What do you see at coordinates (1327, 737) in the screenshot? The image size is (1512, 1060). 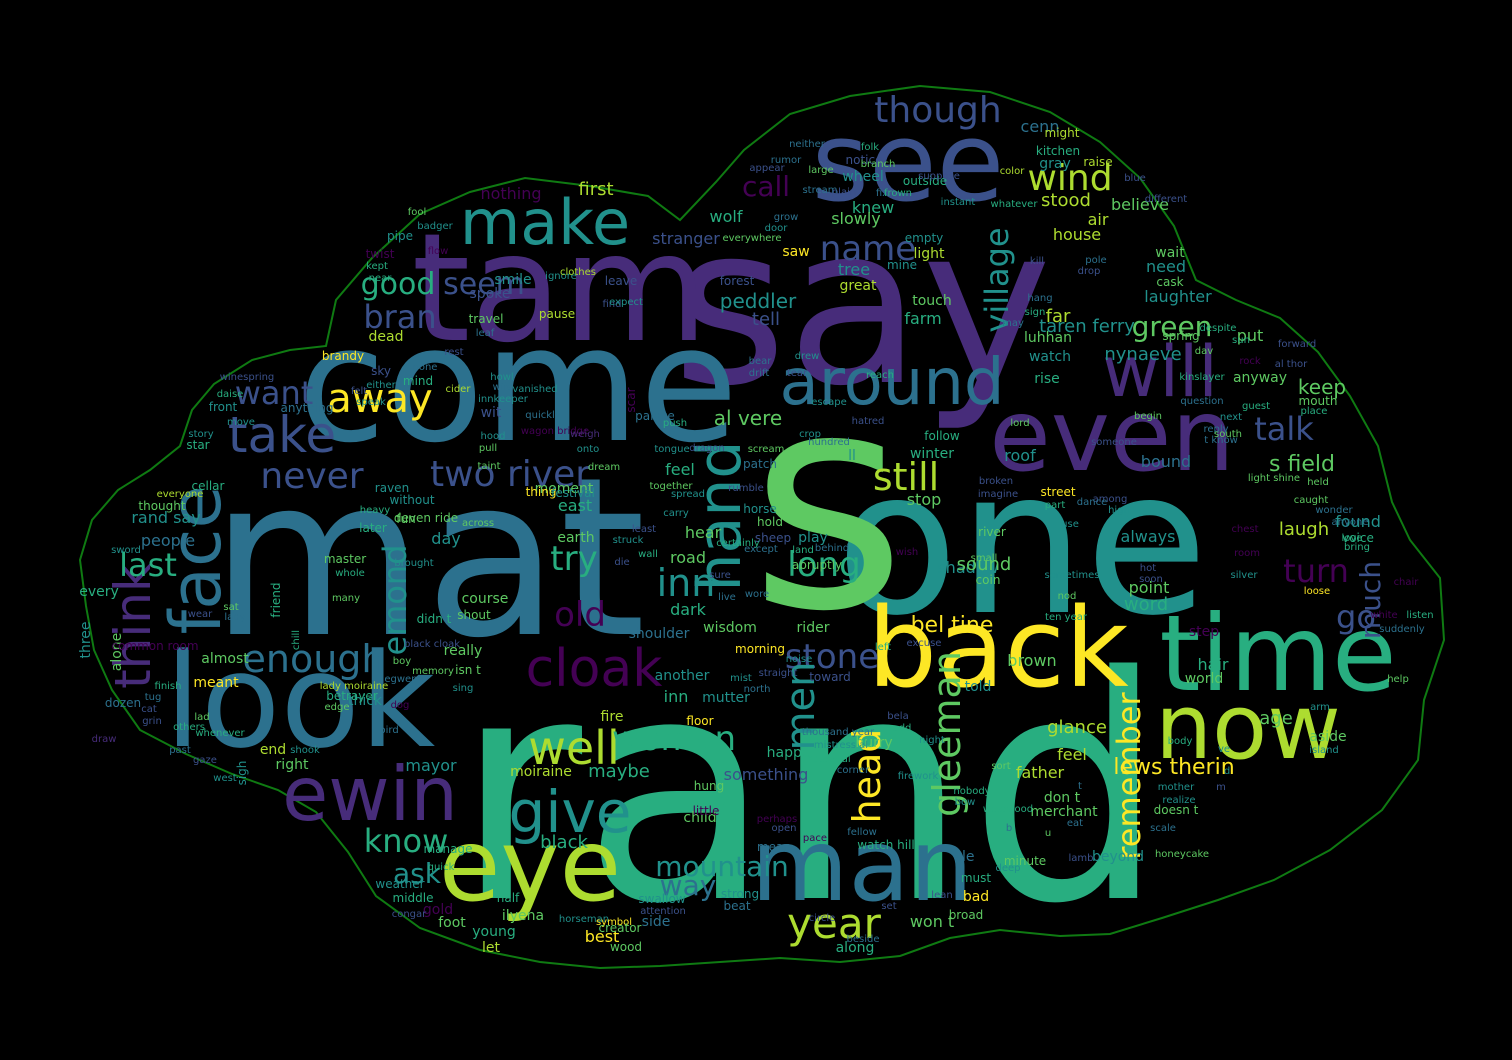 I see `cloud-word: aside` at bounding box center [1327, 737].